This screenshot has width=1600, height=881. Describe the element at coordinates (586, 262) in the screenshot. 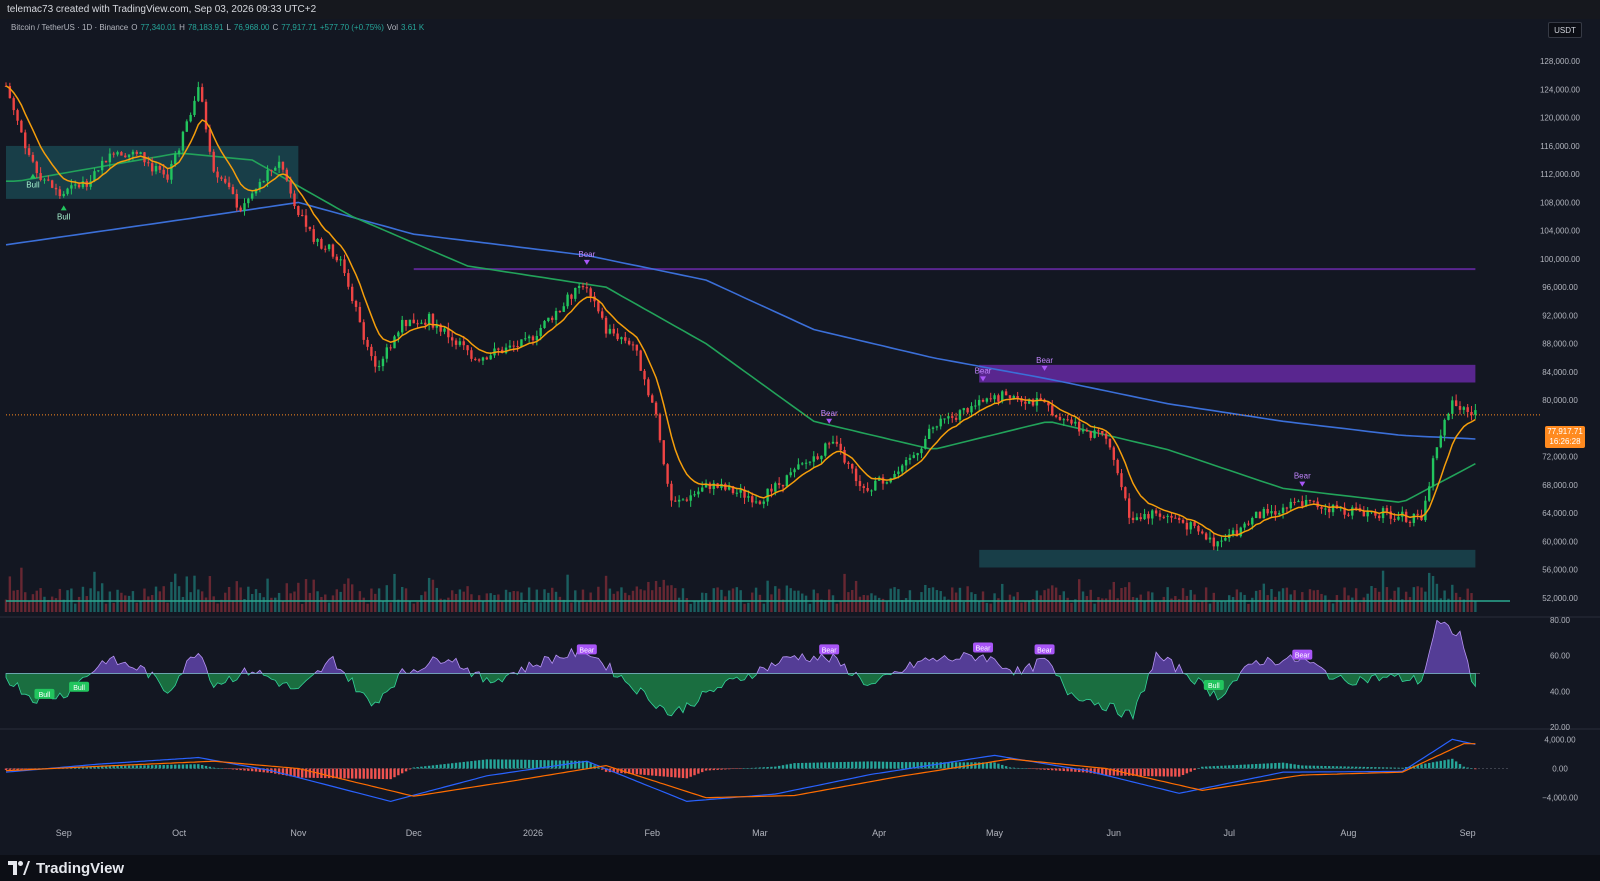

I see `bear-signal-marker` at that location.